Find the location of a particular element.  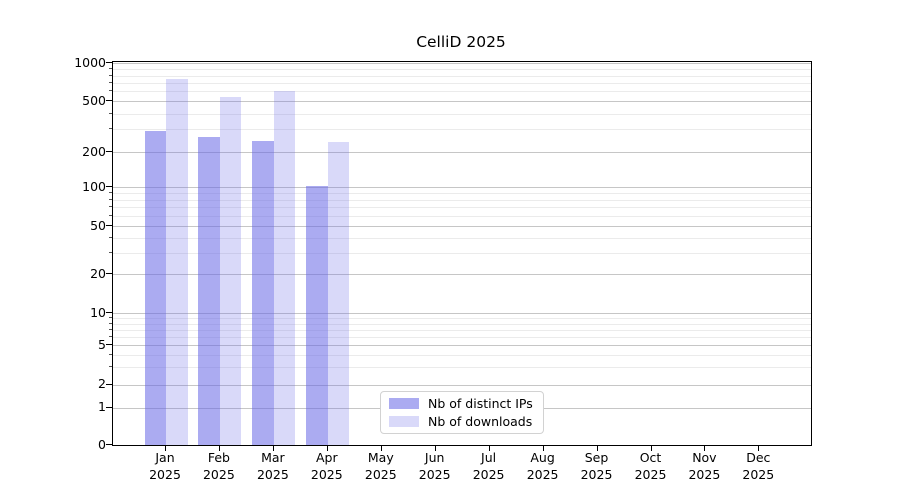

x-tick-label-jul: Jul 2025 is located at coordinates (489, 466).